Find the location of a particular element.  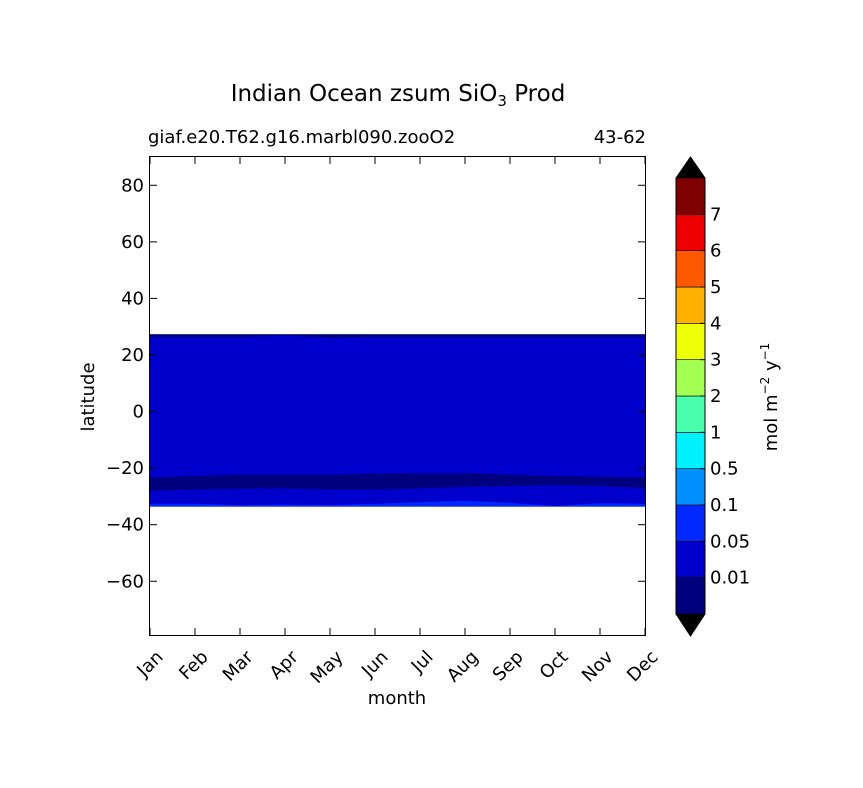

x-tick-label: Mar is located at coordinates (238, 665).